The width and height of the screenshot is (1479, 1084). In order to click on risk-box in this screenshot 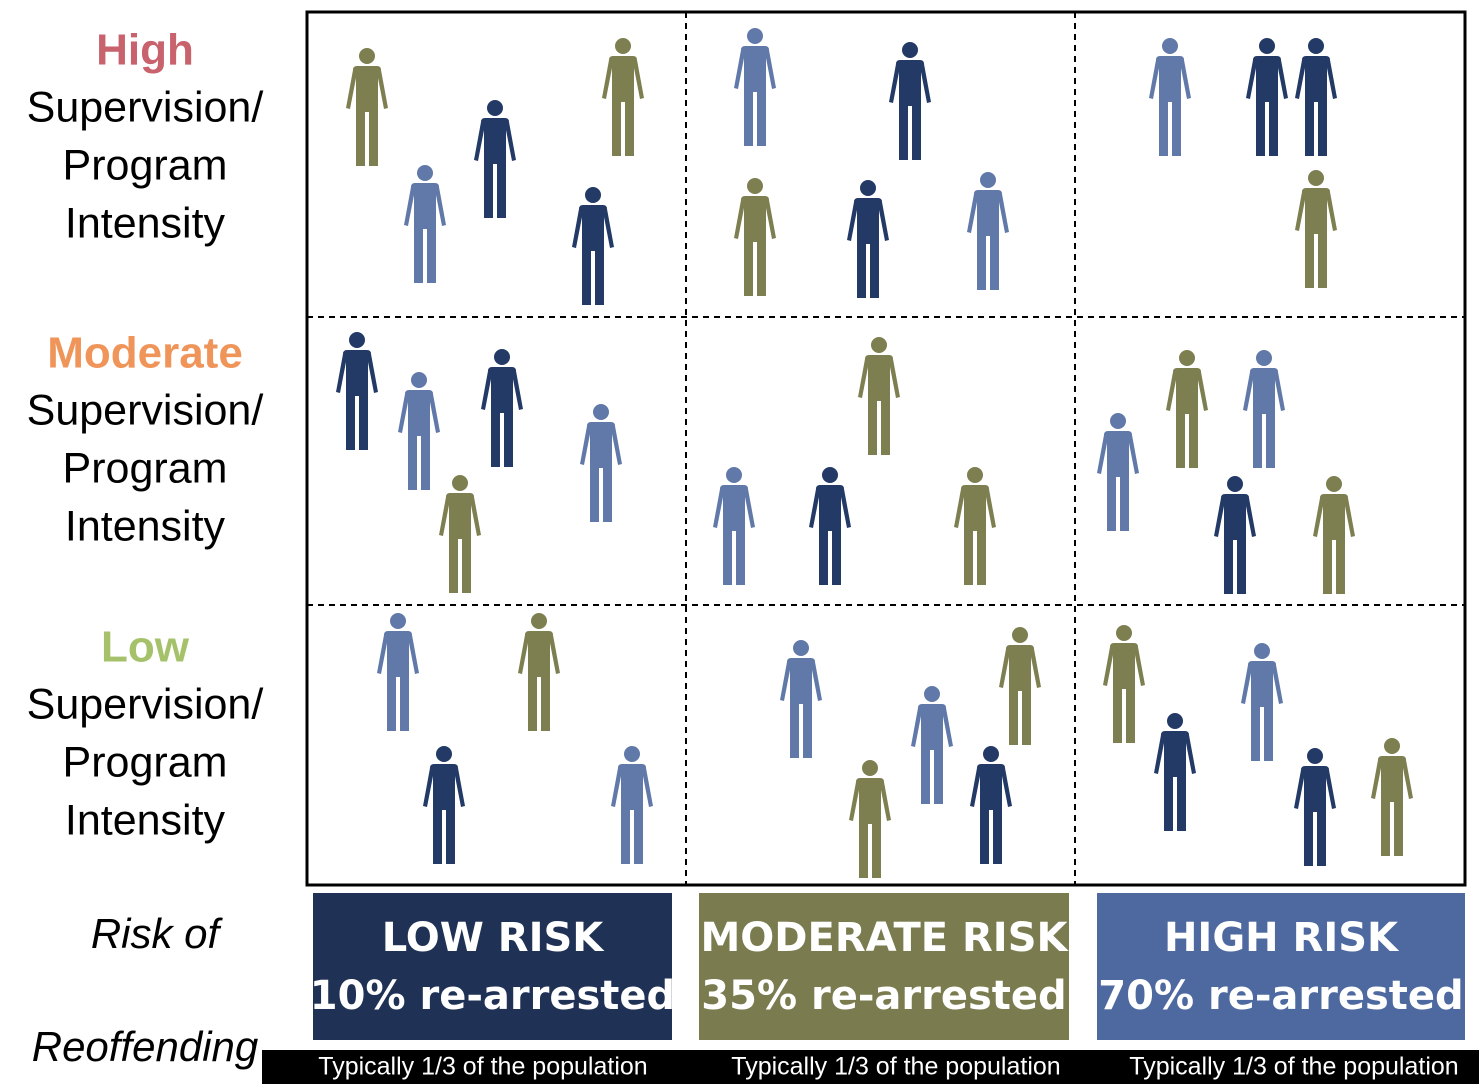, I will do `click(492, 966)`.